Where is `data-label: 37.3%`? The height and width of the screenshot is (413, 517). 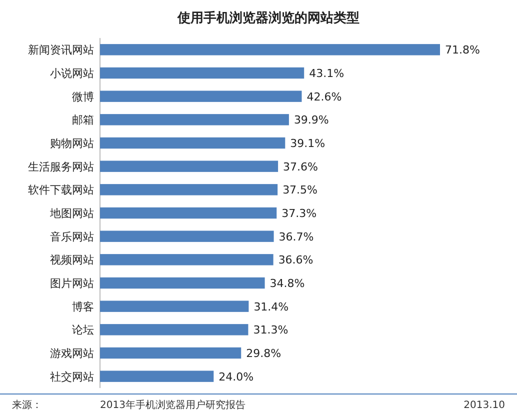
data-label: 37.3% is located at coordinates (299, 213).